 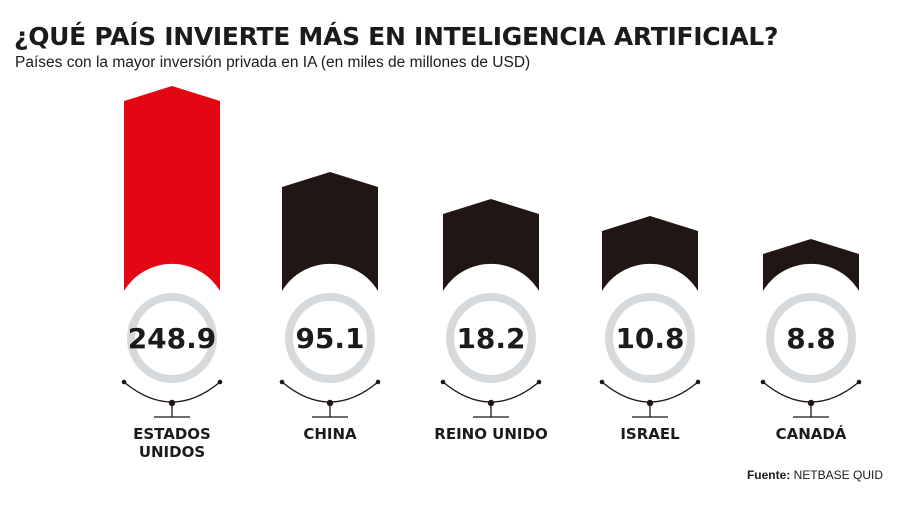 I want to click on source-label: Fuente:, so click(x=768, y=475).